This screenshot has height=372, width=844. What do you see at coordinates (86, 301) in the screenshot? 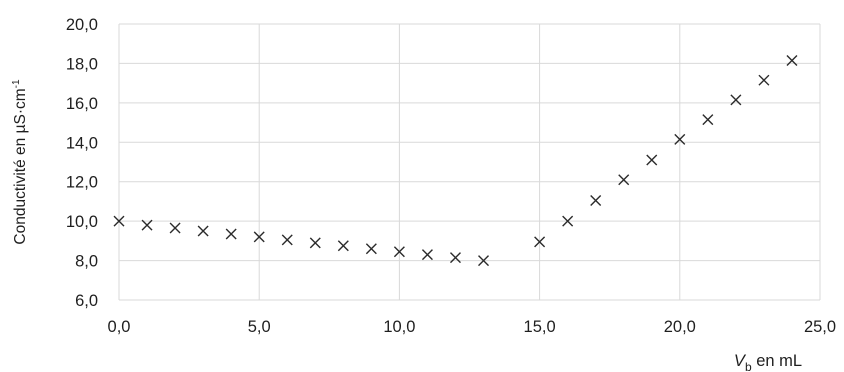
I see `y-tick-label: 6,0` at bounding box center [86, 301].